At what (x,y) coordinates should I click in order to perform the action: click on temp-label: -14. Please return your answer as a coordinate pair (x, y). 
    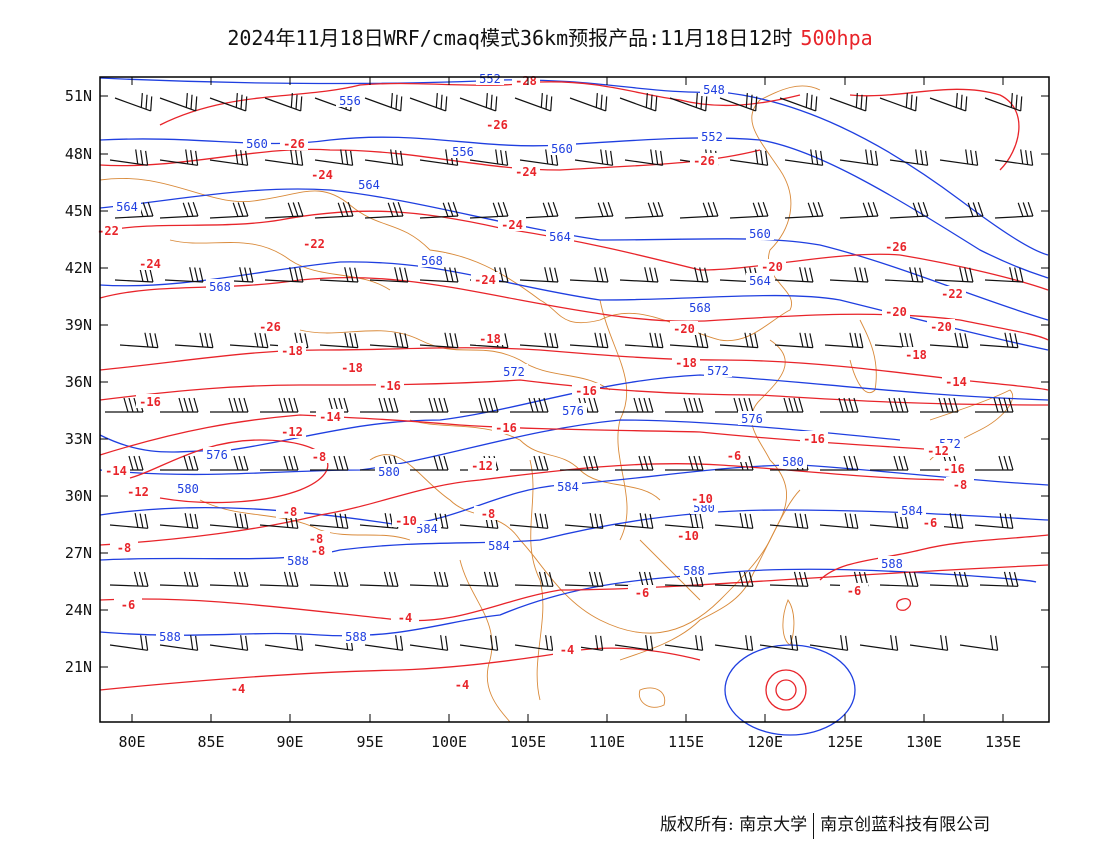
    Looking at the image, I should click on (116, 471).